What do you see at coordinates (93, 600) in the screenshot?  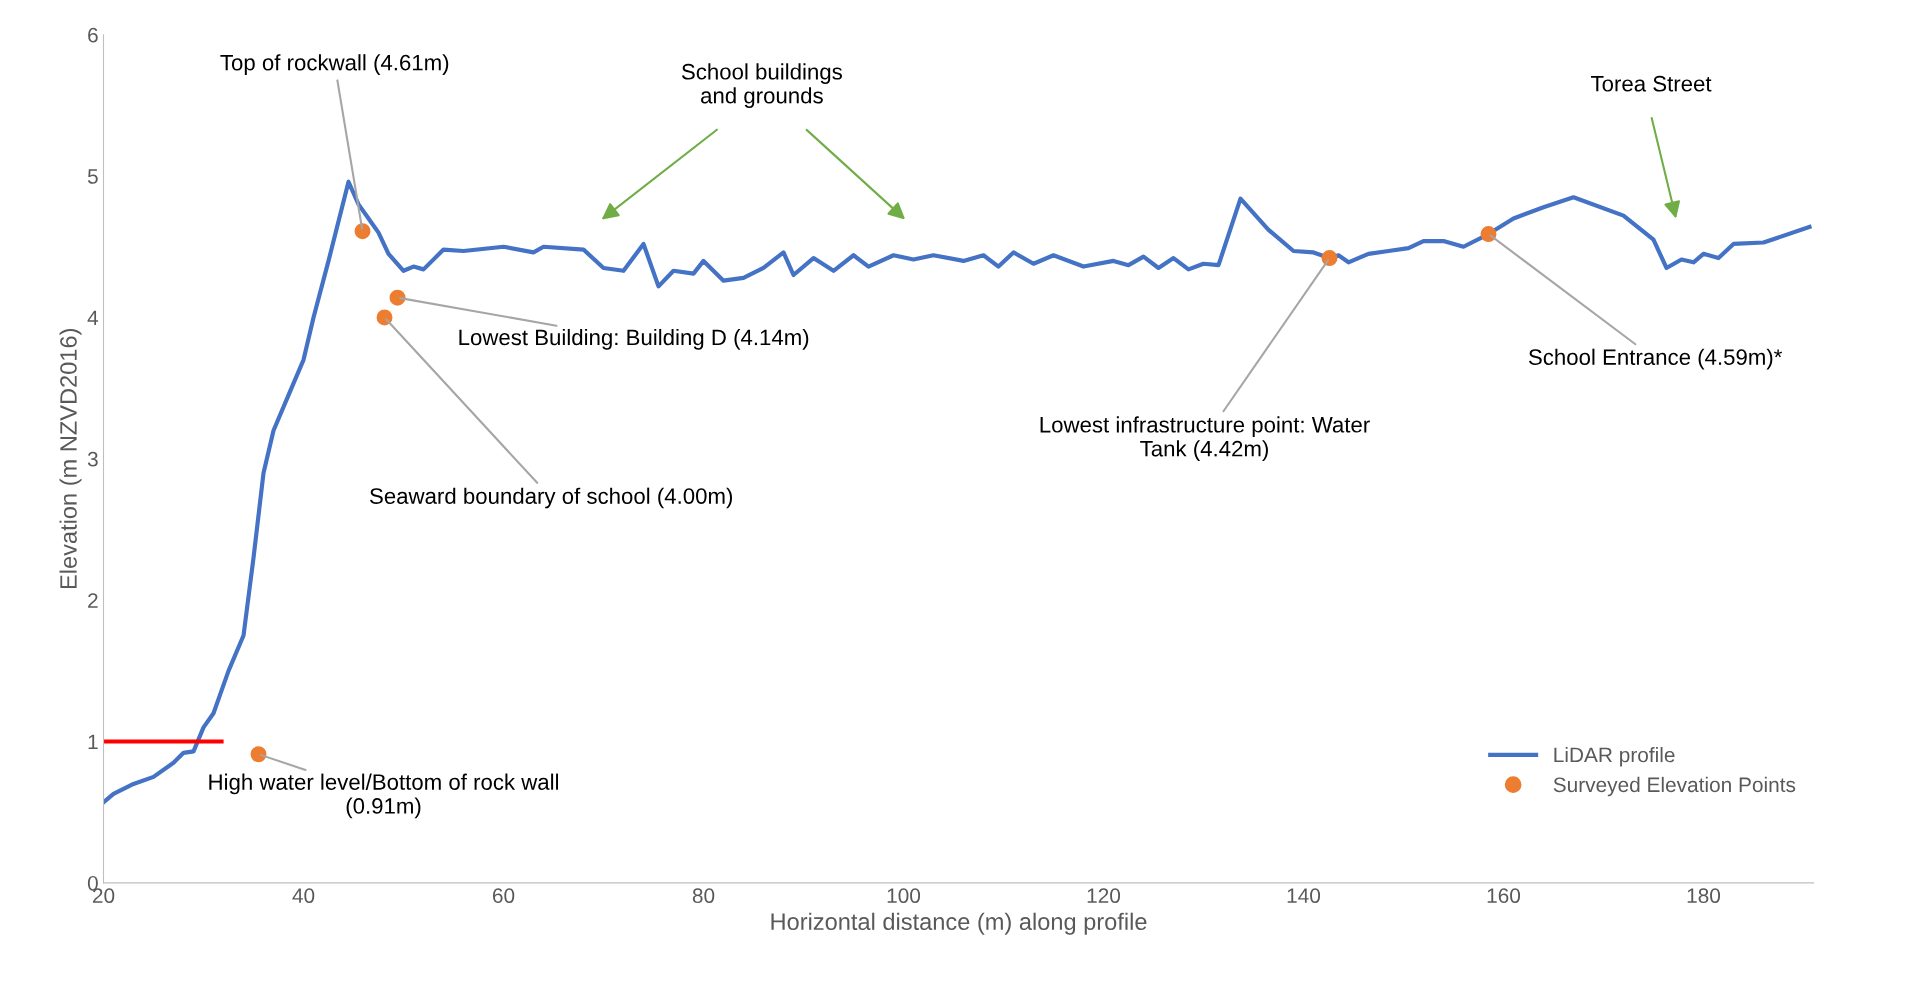 I see `y-tick-label: 2` at bounding box center [93, 600].